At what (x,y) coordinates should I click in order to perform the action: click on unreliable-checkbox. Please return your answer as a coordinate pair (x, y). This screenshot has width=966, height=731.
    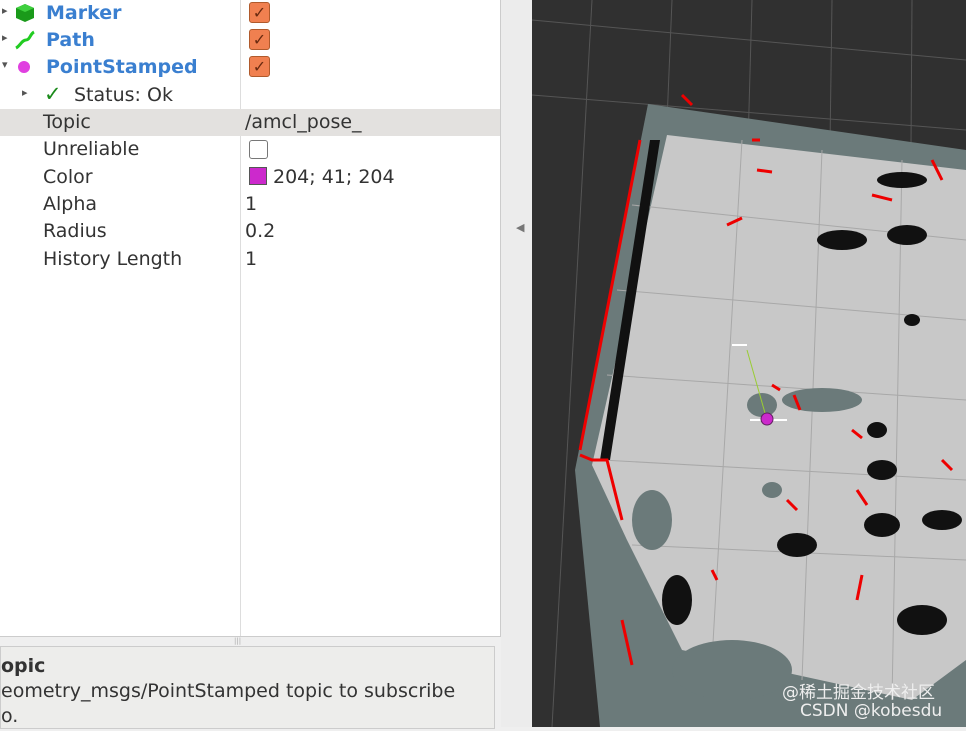
    Looking at the image, I should click on (258, 149).